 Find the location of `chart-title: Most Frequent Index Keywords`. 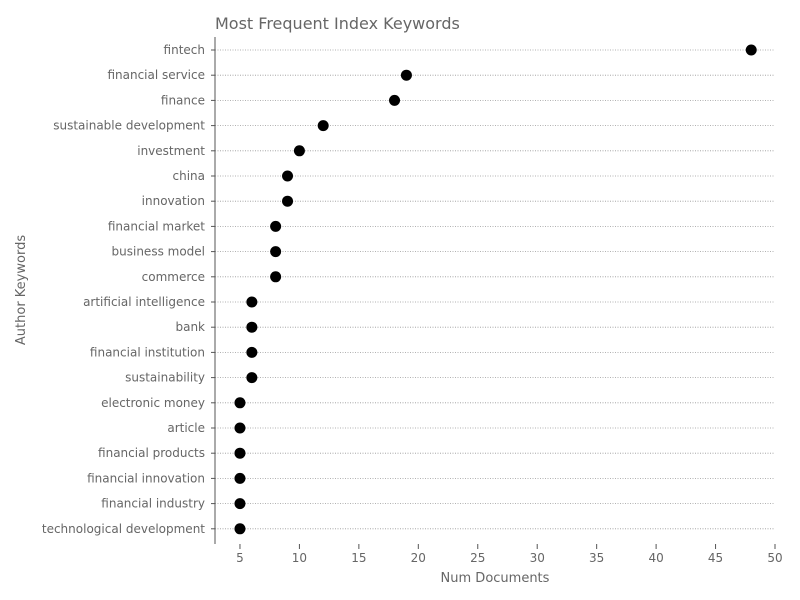

chart-title: Most Frequent Index Keywords is located at coordinates (337, 23).